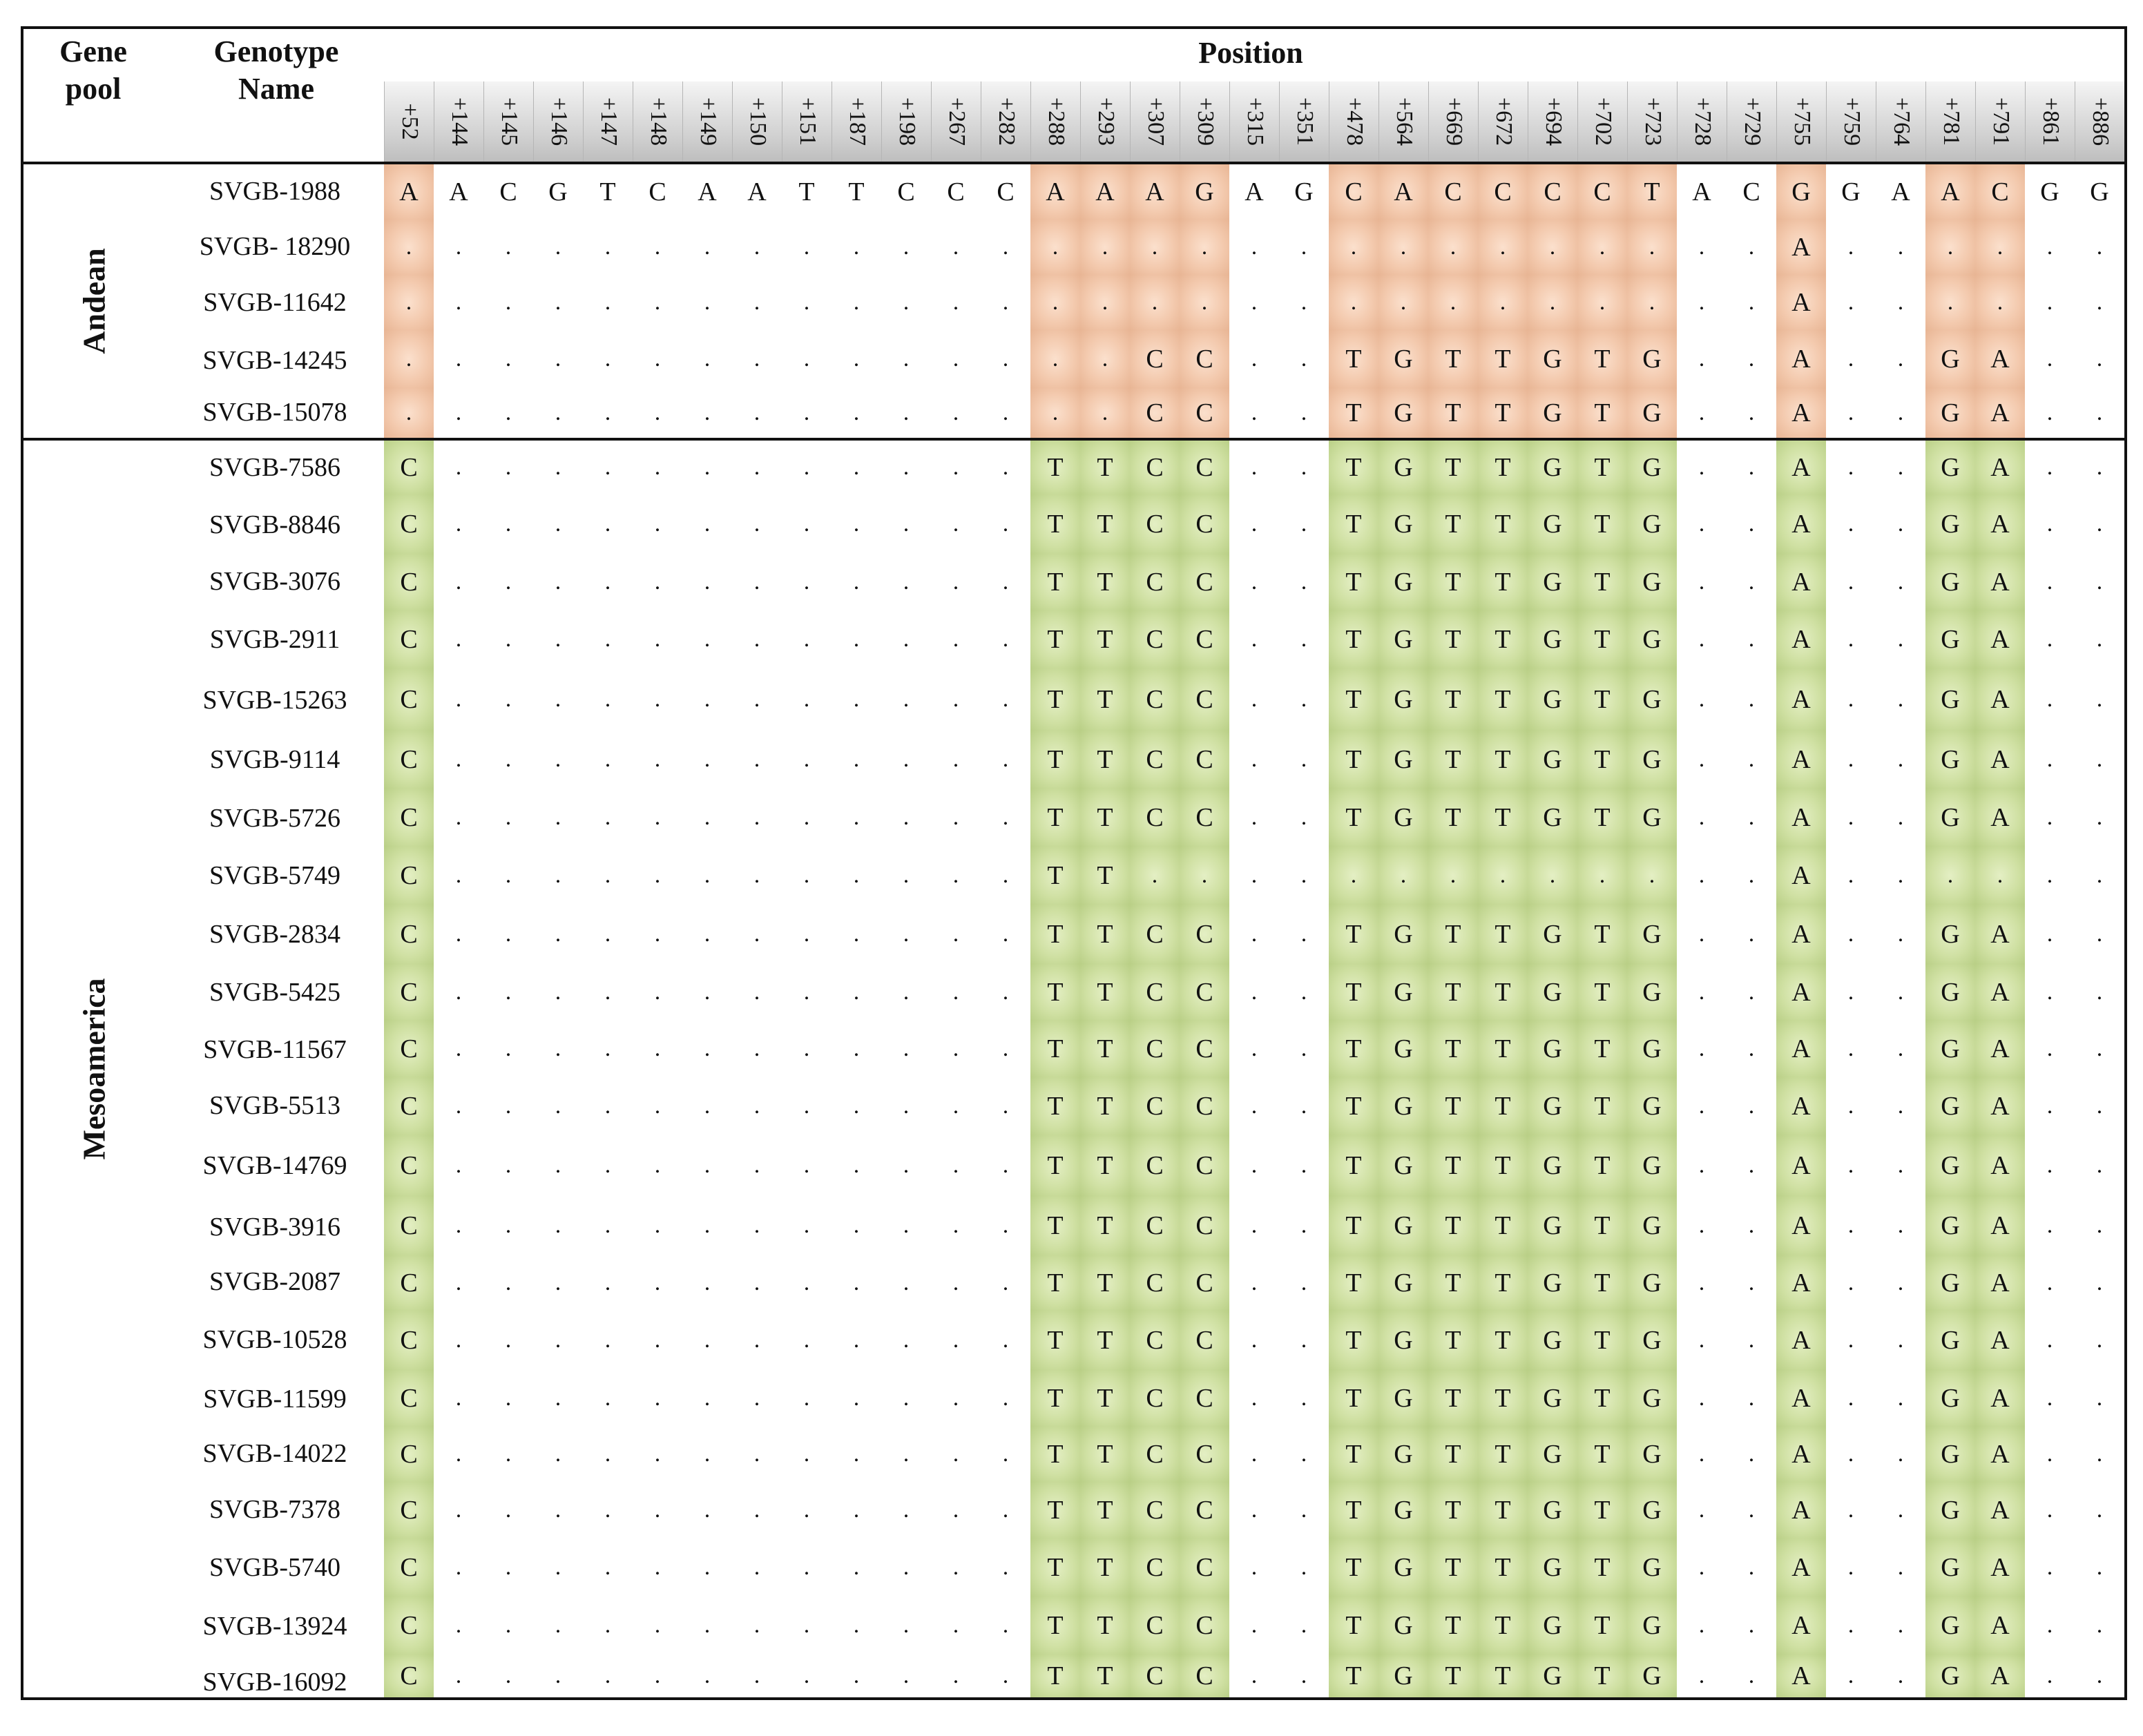 The width and height of the screenshot is (2143, 1736). I want to click on position-header-cell: +267, so click(956, 121).